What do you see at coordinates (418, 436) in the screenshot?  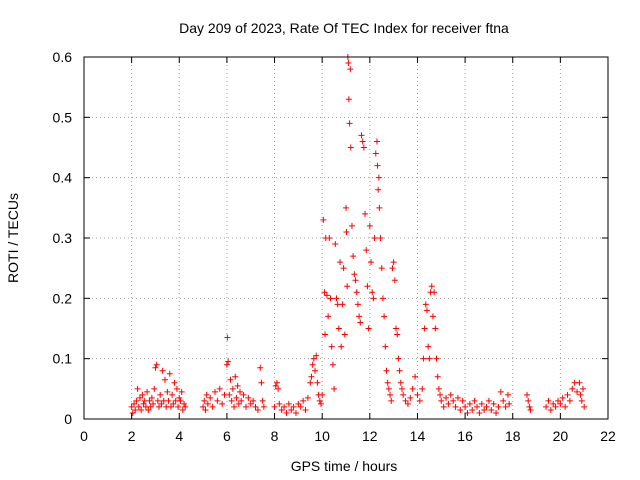 I see `x-tick-label: 14` at bounding box center [418, 436].